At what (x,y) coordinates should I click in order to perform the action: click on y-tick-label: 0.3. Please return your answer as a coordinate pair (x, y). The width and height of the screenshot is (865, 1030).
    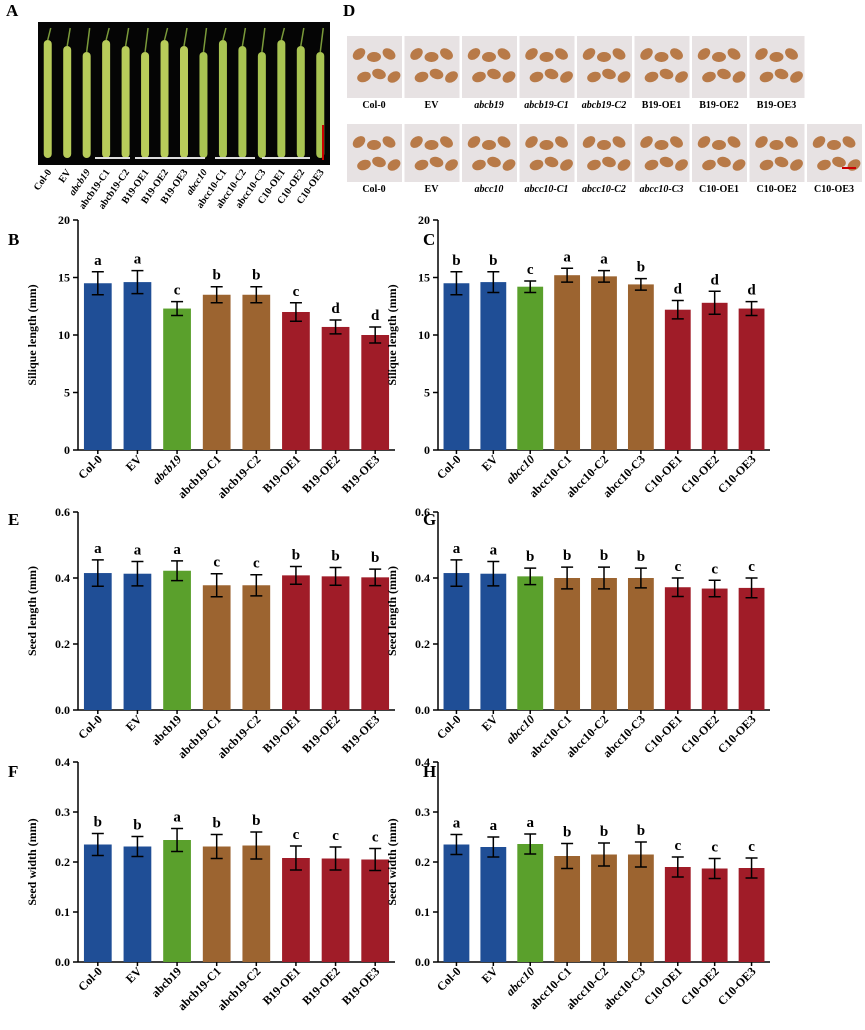
    Looking at the image, I should click on (62, 812).